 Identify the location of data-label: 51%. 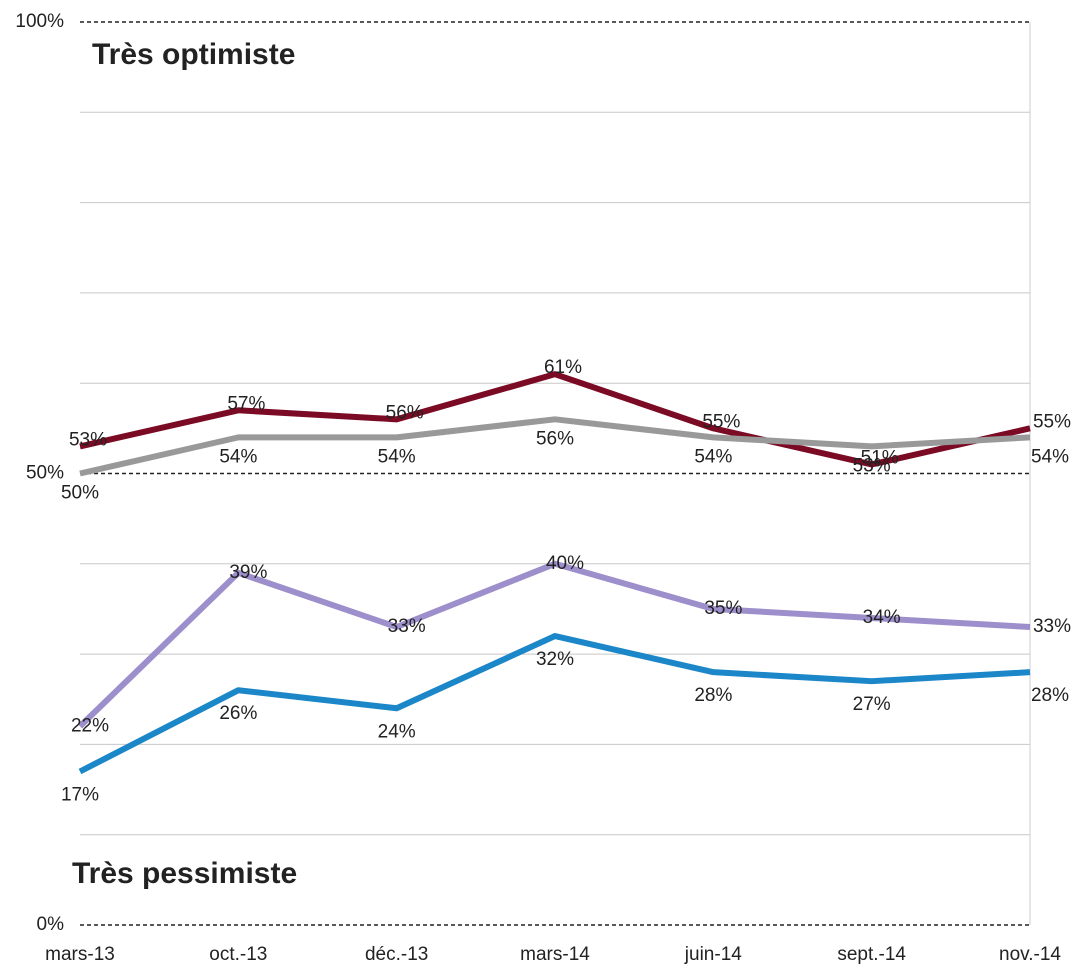
(880, 457).